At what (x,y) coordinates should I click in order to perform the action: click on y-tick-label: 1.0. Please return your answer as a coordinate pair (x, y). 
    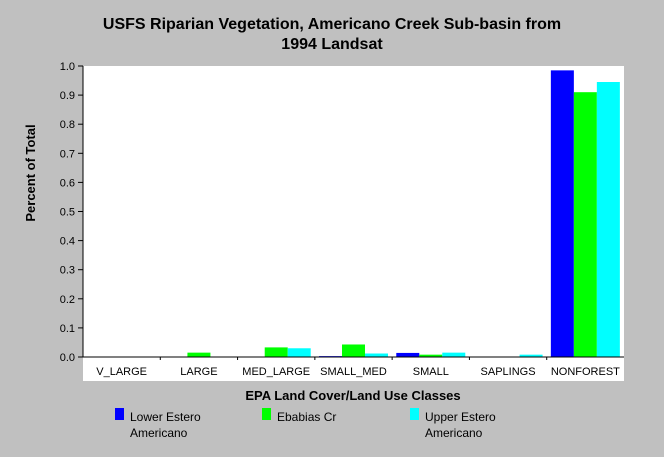
    Looking at the image, I should click on (67, 67).